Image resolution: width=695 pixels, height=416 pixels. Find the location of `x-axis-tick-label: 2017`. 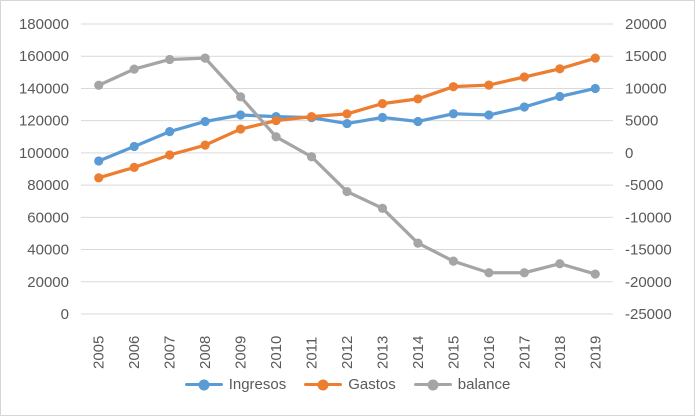

x-axis-tick-label: 2017 is located at coordinates (524, 352).